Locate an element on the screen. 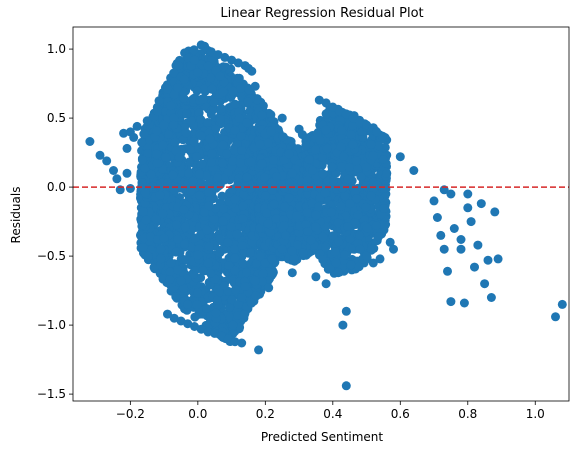 Image resolution: width=579 pixels, height=453 pixels. x-tick-label: 0.2 is located at coordinates (265, 414).